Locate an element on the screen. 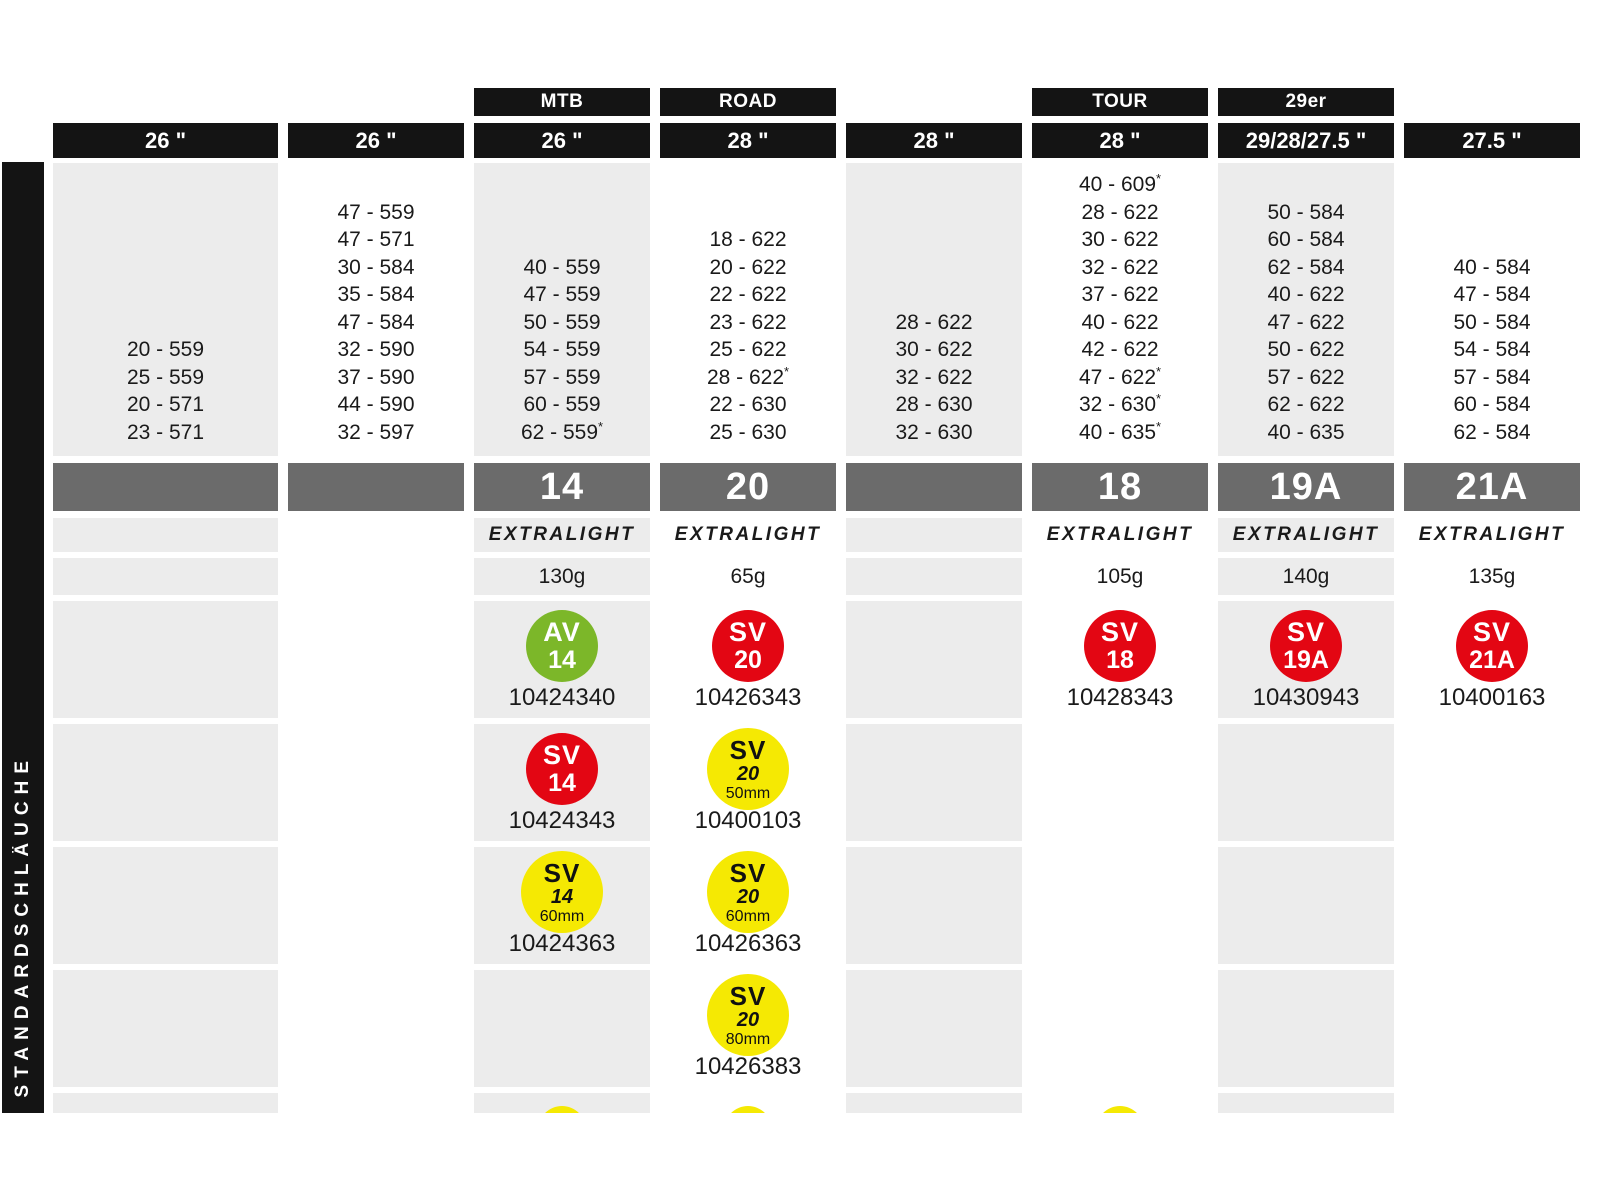 The height and width of the screenshot is (1200, 1600). valve-badge-cell: SV 21A 10400163 is located at coordinates (1492, 659).